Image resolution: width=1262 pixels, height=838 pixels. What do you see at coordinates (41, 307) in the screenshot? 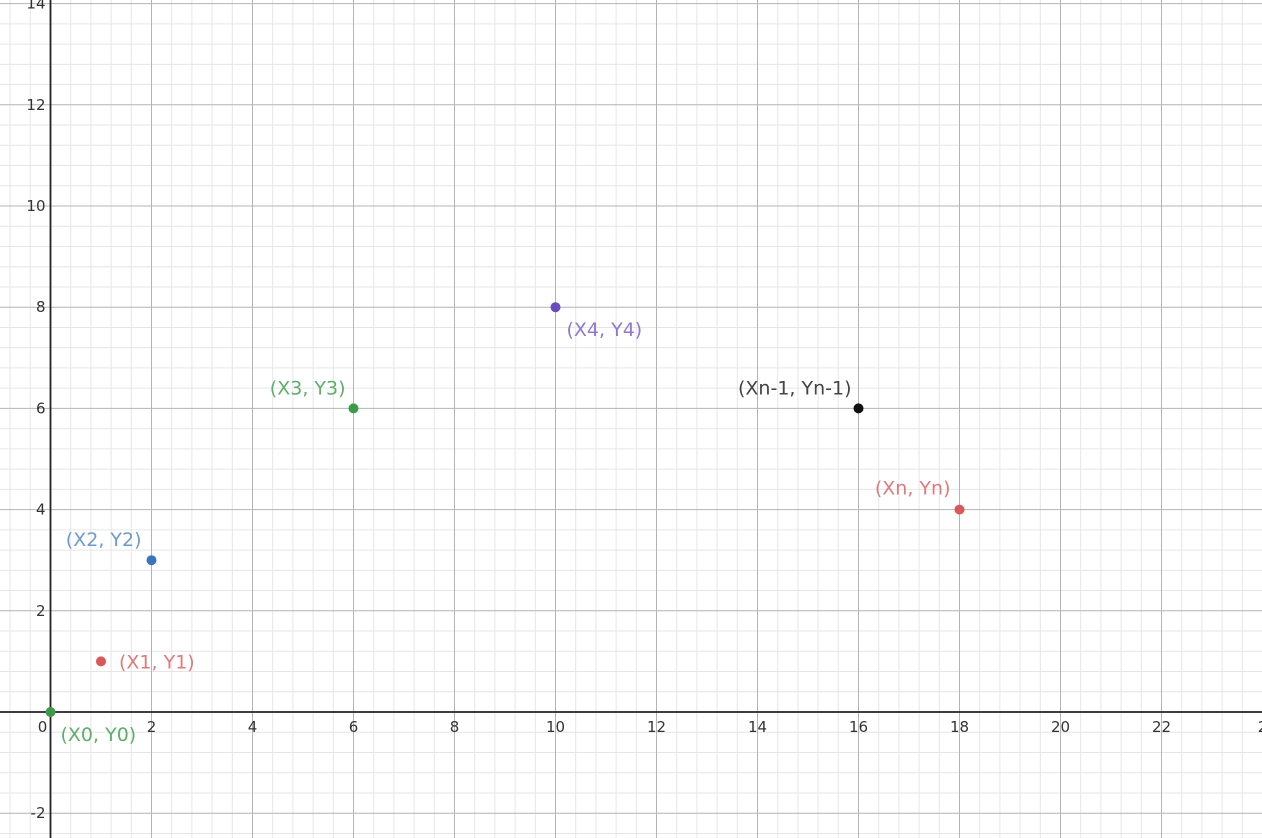
I see `y-tick-label: 8` at bounding box center [41, 307].